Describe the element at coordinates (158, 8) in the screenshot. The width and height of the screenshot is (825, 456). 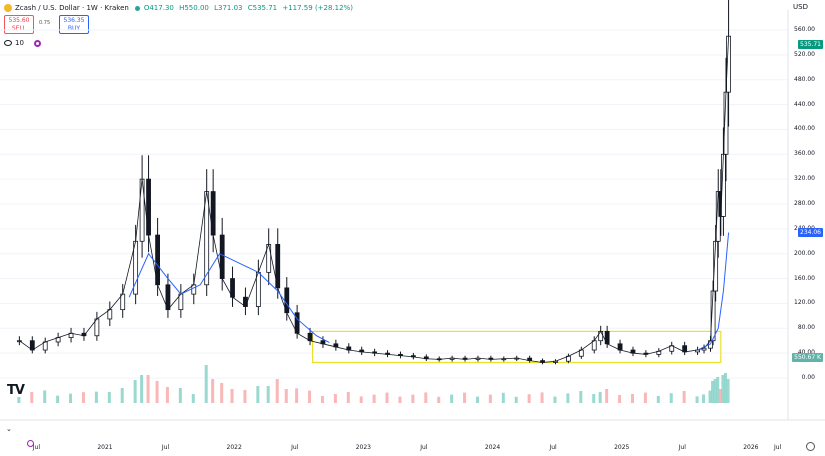
I see `open-value: O417.30` at that location.